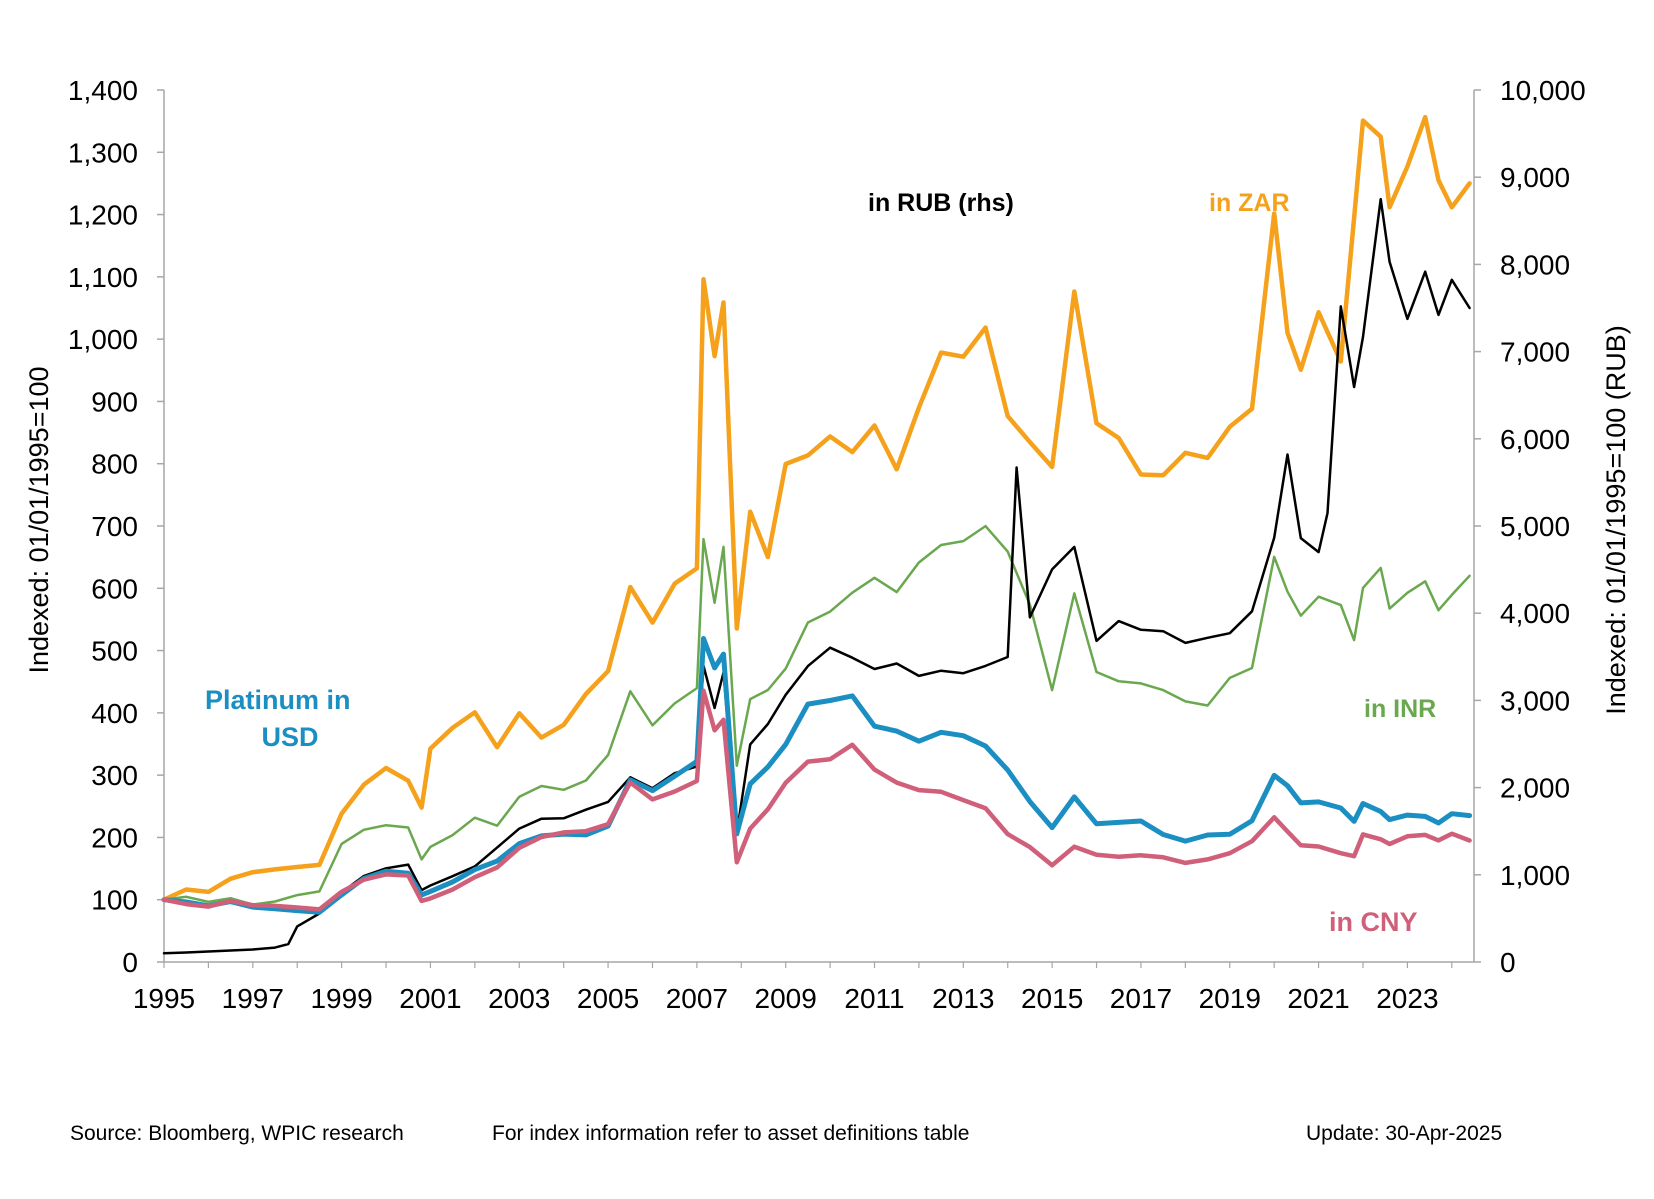 This screenshot has height=1199, width=1654. What do you see at coordinates (786, 998) in the screenshot?
I see `x-tick-label: 2009` at bounding box center [786, 998].